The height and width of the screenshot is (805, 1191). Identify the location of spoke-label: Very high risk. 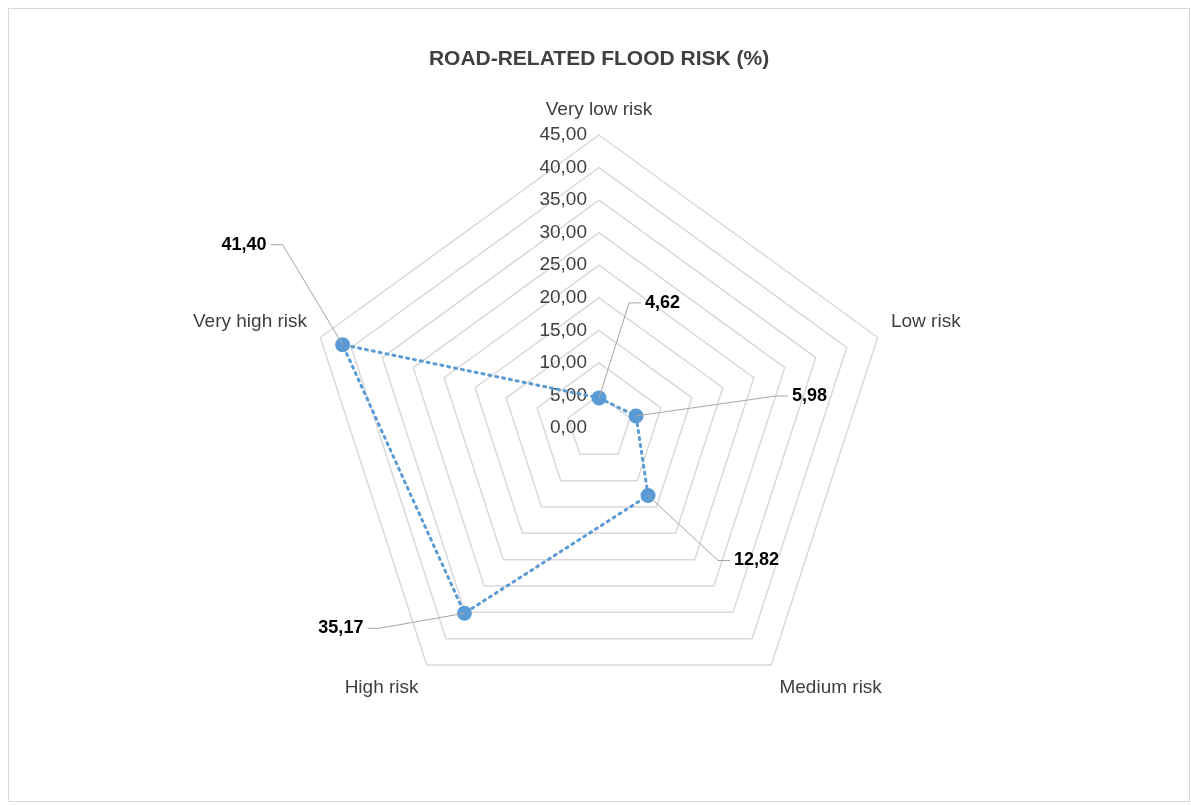
(250, 320).